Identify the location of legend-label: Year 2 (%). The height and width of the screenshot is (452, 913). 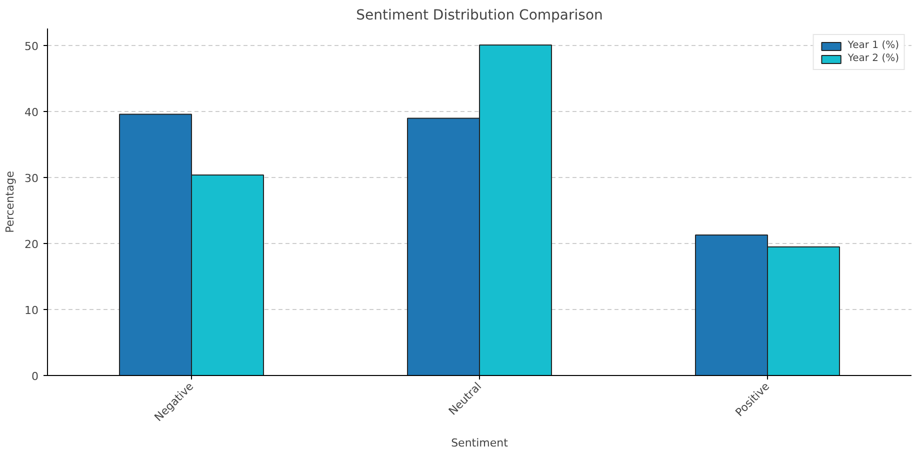
(873, 58).